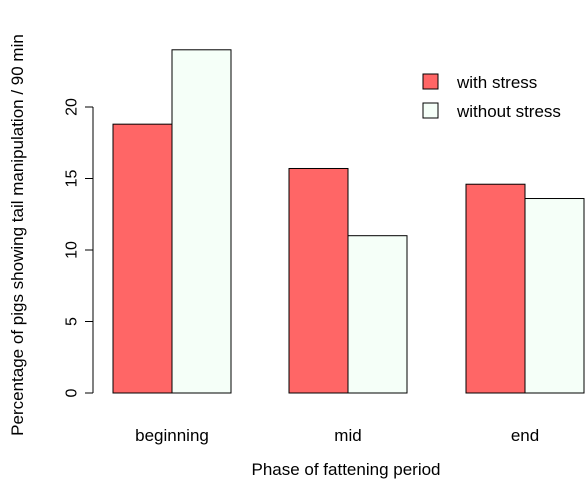 This screenshot has height=483, width=585. I want to click on x-category-labels: beginning mid end, so click(337, 435).